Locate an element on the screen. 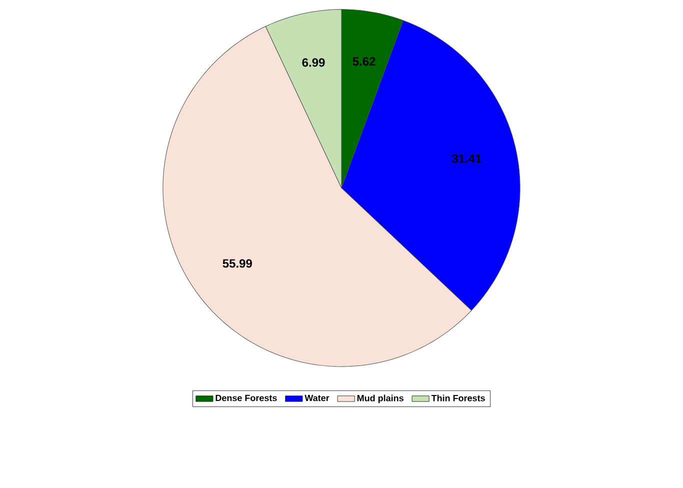  legend-label: Water is located at coordinates (317, 398).